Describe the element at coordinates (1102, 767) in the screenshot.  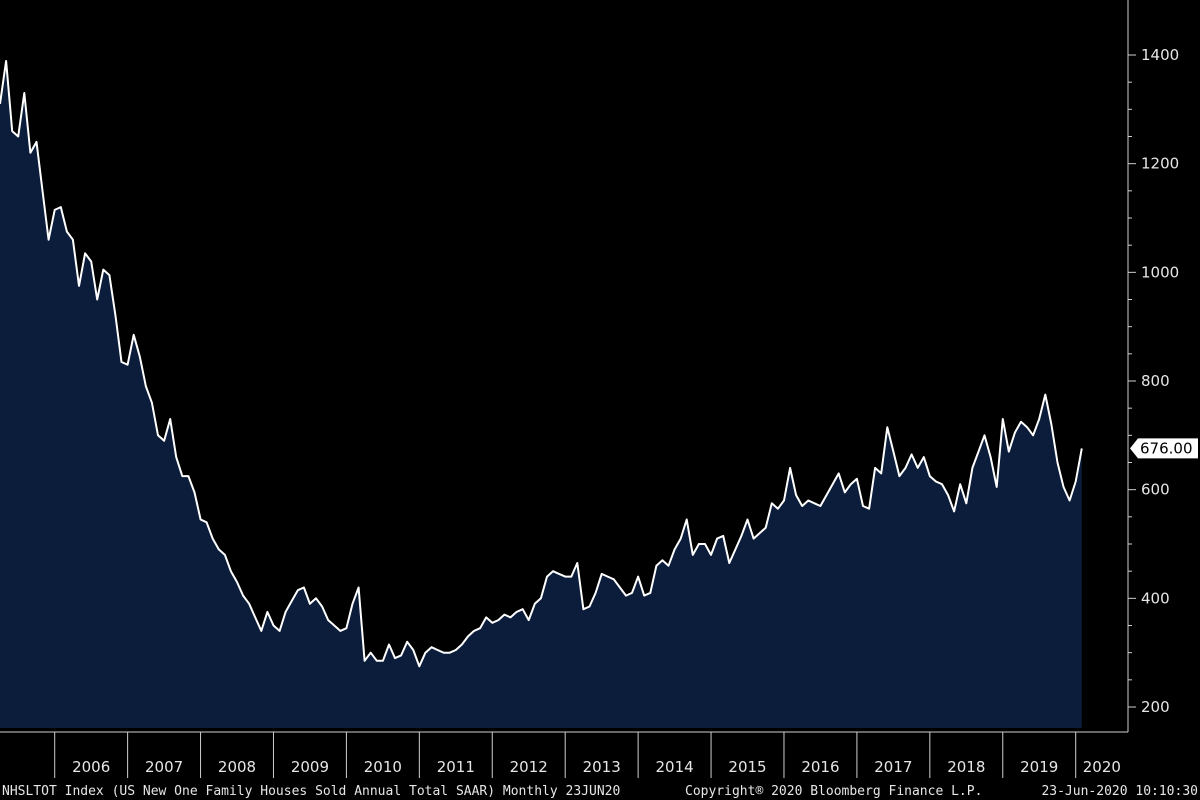
I see `x-tick-label: 2020` at that location.